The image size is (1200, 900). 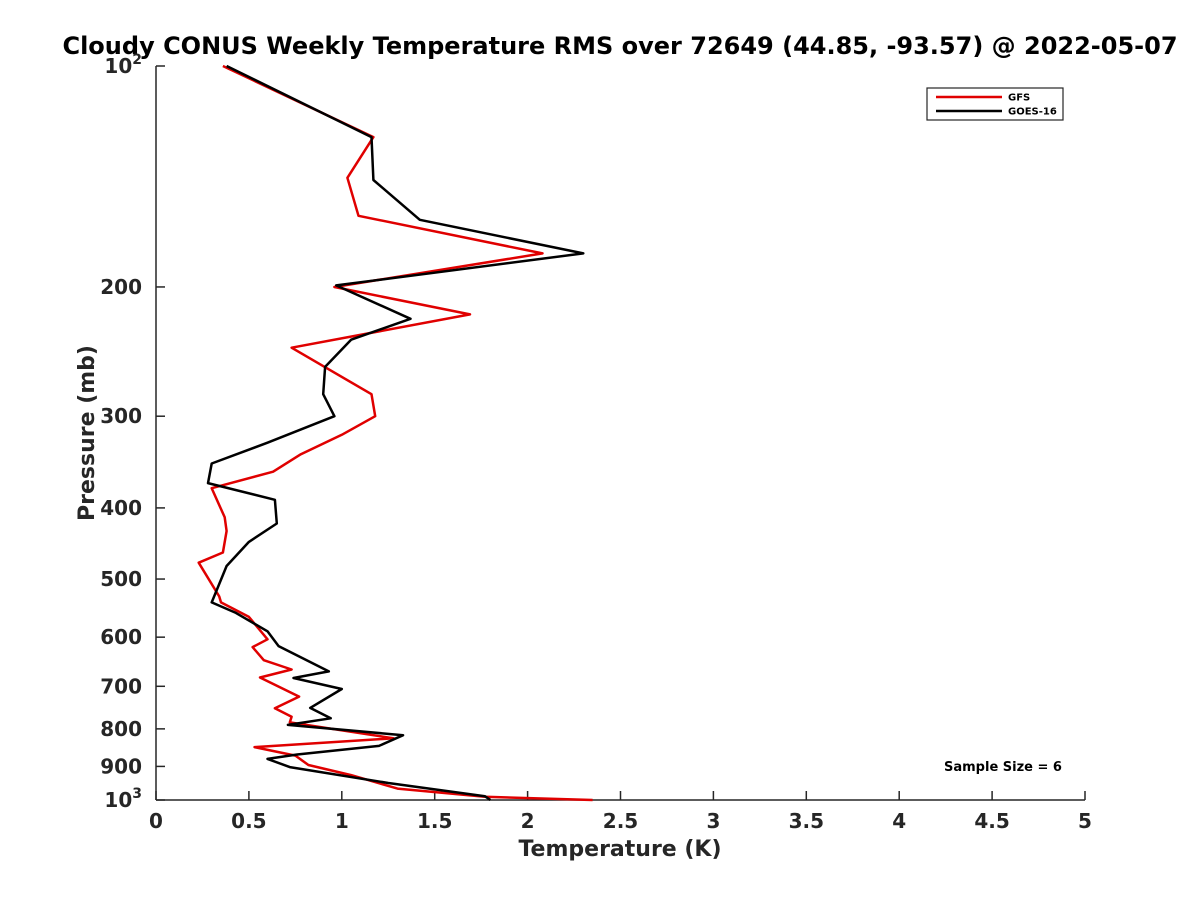 I want to click on x-tick-label: 1, so click(x=342, y=821).